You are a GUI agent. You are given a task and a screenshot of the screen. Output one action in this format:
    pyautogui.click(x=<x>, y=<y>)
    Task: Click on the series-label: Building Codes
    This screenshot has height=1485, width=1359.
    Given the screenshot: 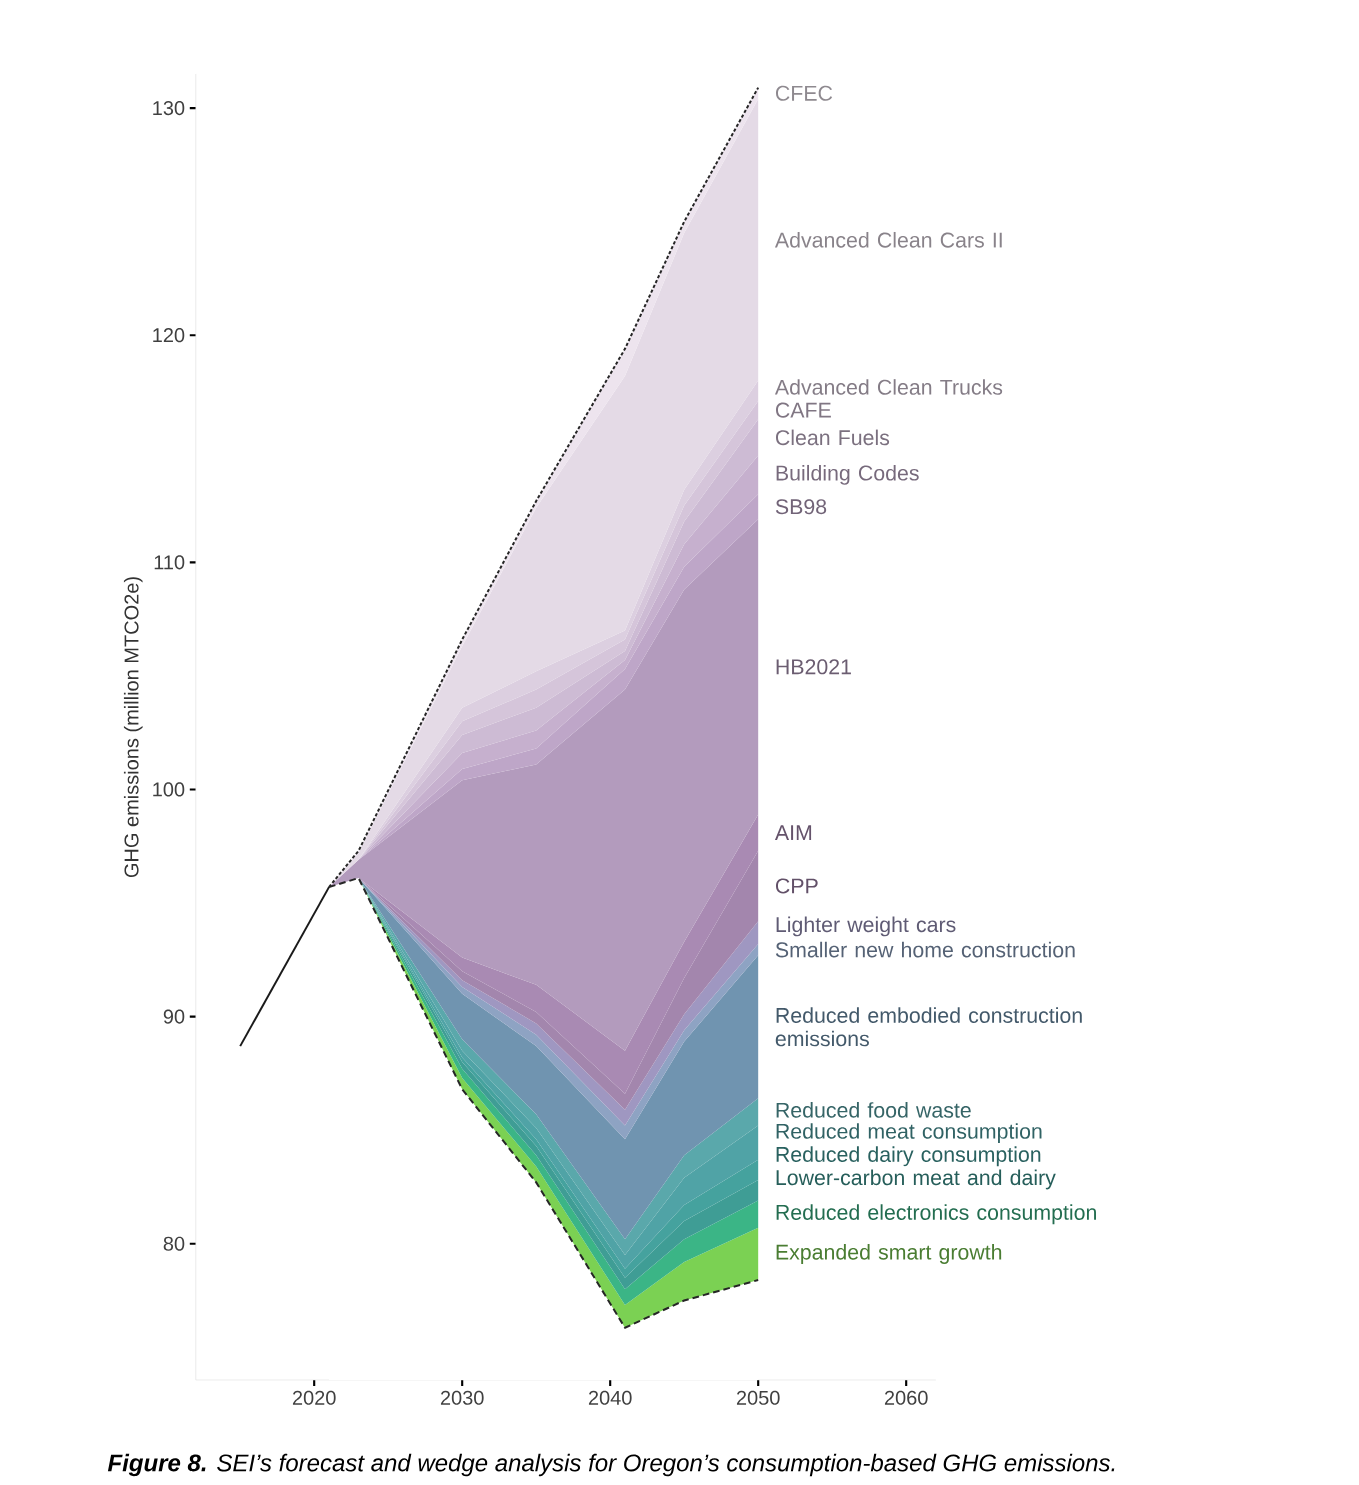 What is the action you would take?
    pyautogui.click(x=847, y=474)
    